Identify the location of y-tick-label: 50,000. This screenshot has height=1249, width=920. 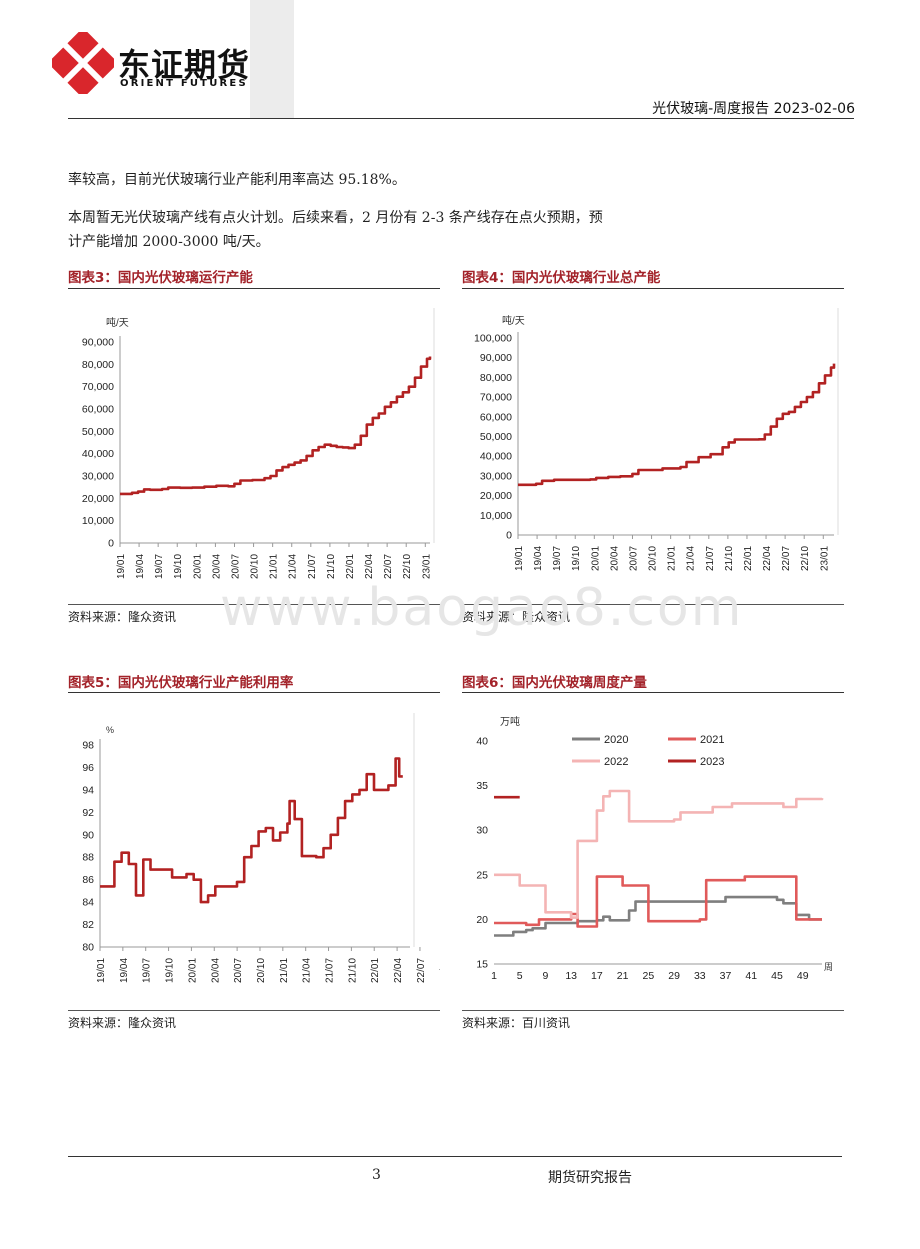
(496, 437).